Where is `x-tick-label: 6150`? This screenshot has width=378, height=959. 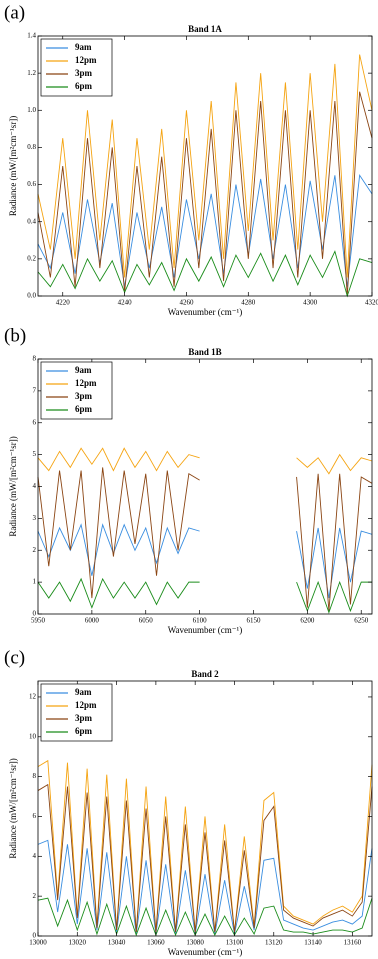
x-tick-label: 6150 is located at coordinates (253, 621).